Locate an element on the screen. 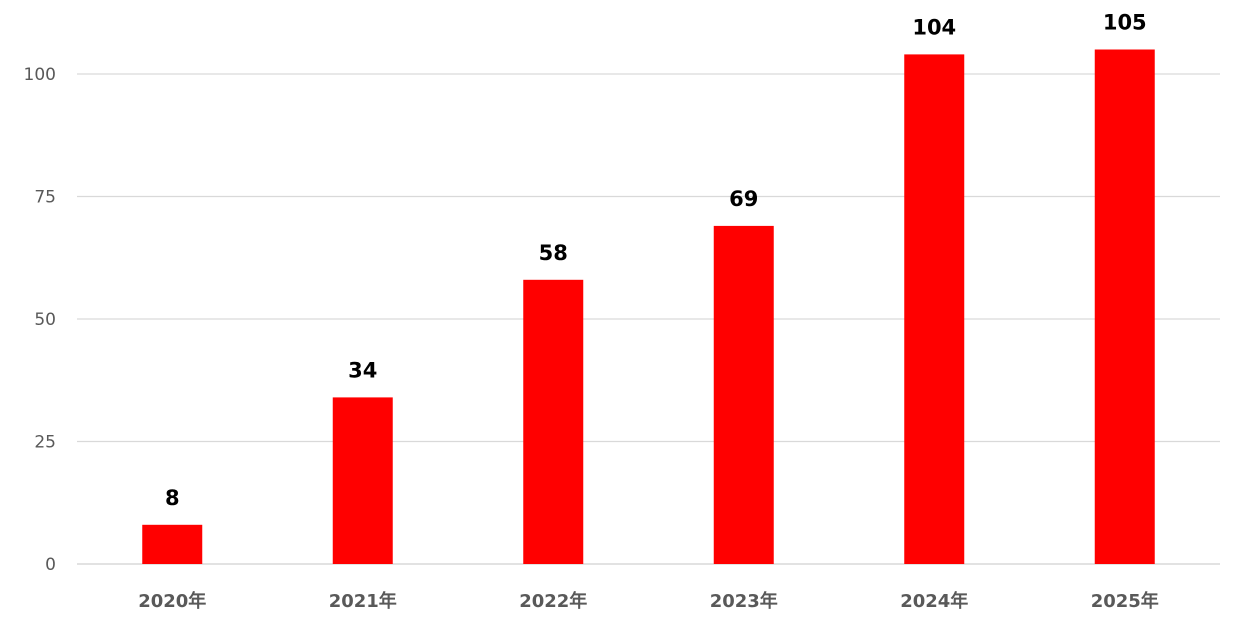 This screenshot has height=631, width=1245. data-label: 58 is located at coordinates (553, 253).